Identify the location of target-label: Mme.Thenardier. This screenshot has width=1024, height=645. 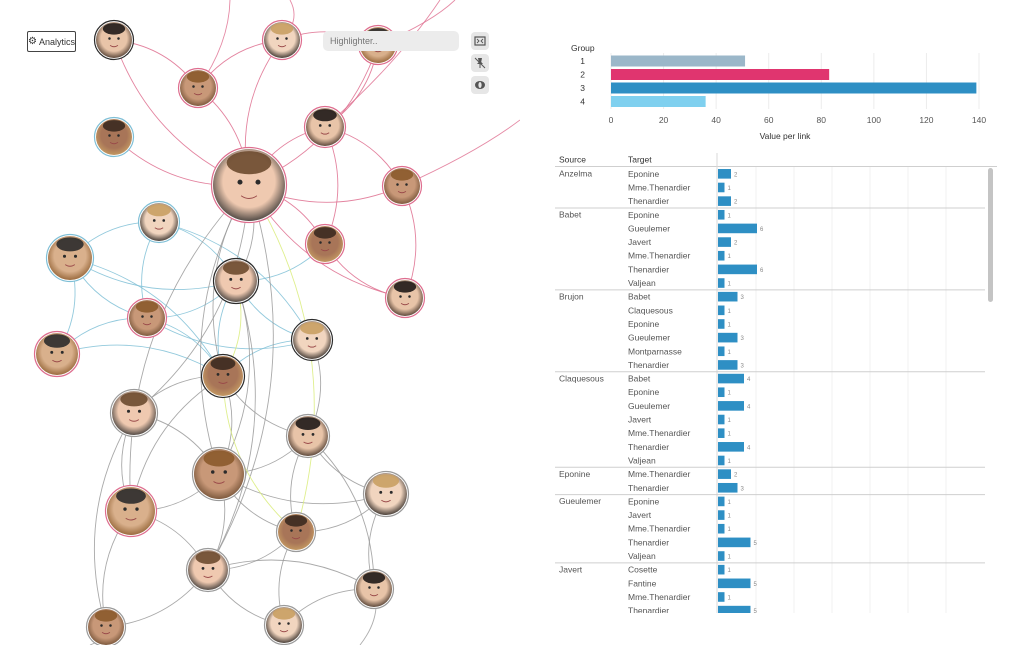
(659, 433).